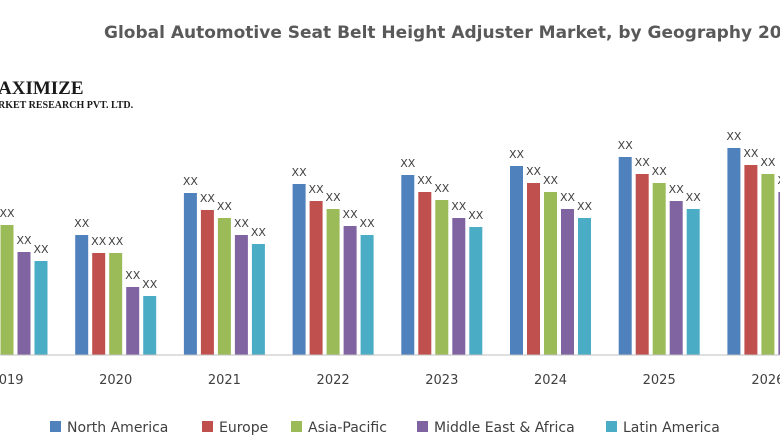  Describe the element at coordinates (333, 380) in the screenshot. I see `x-tick-2022: 2022` at that location.